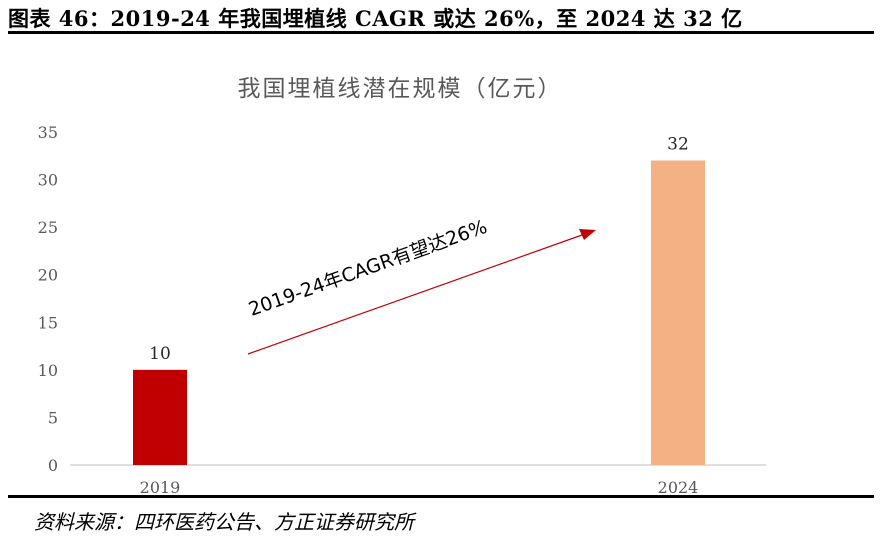 Image resolution: width=885 pixels, height=540 pixels. What do you see at coordinates (587, 234) in the screenshot?
I see `growth-arrowhead` at bounding box center [587, 234].